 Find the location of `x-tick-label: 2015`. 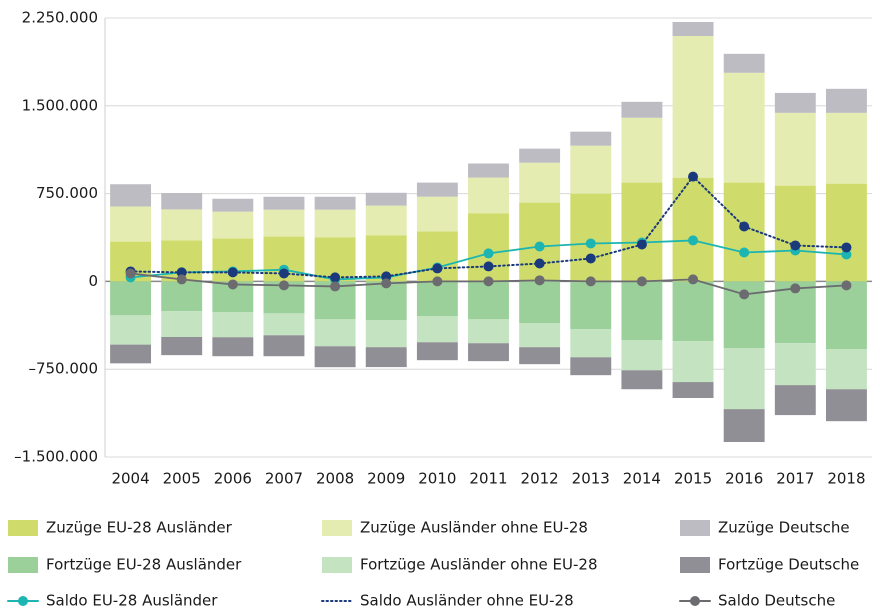

x-tick-label: 2015 is located at coordinates (693, 479).